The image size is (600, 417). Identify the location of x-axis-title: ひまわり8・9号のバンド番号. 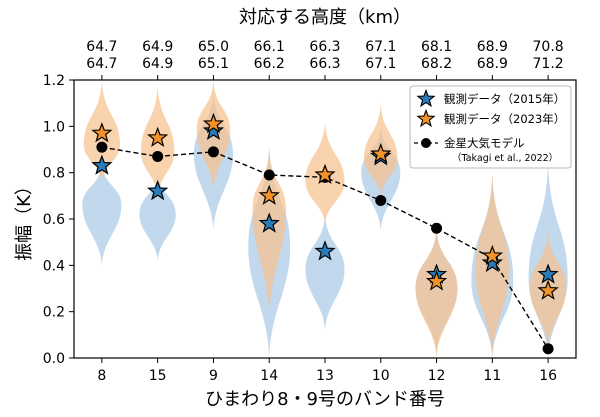
(325, 399).